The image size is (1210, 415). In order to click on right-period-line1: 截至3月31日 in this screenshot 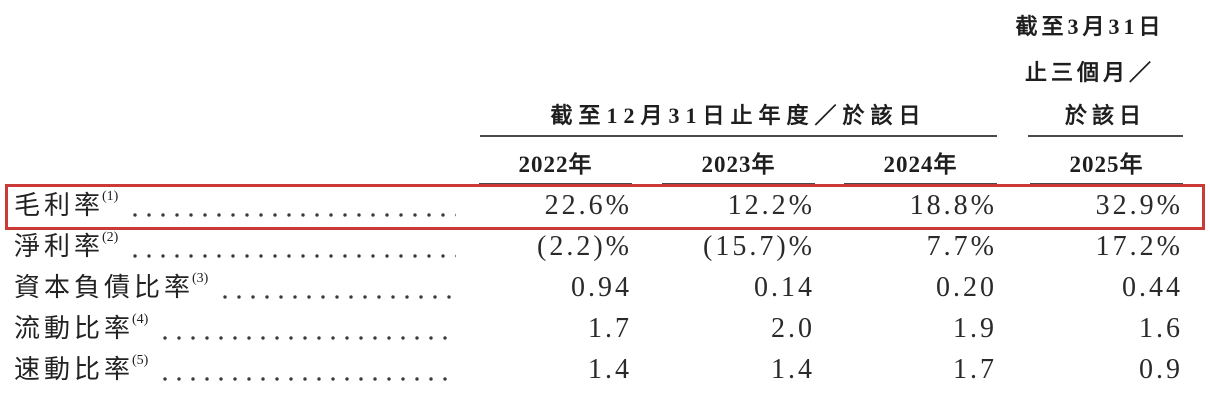, I will do `click(1090, 26)`.